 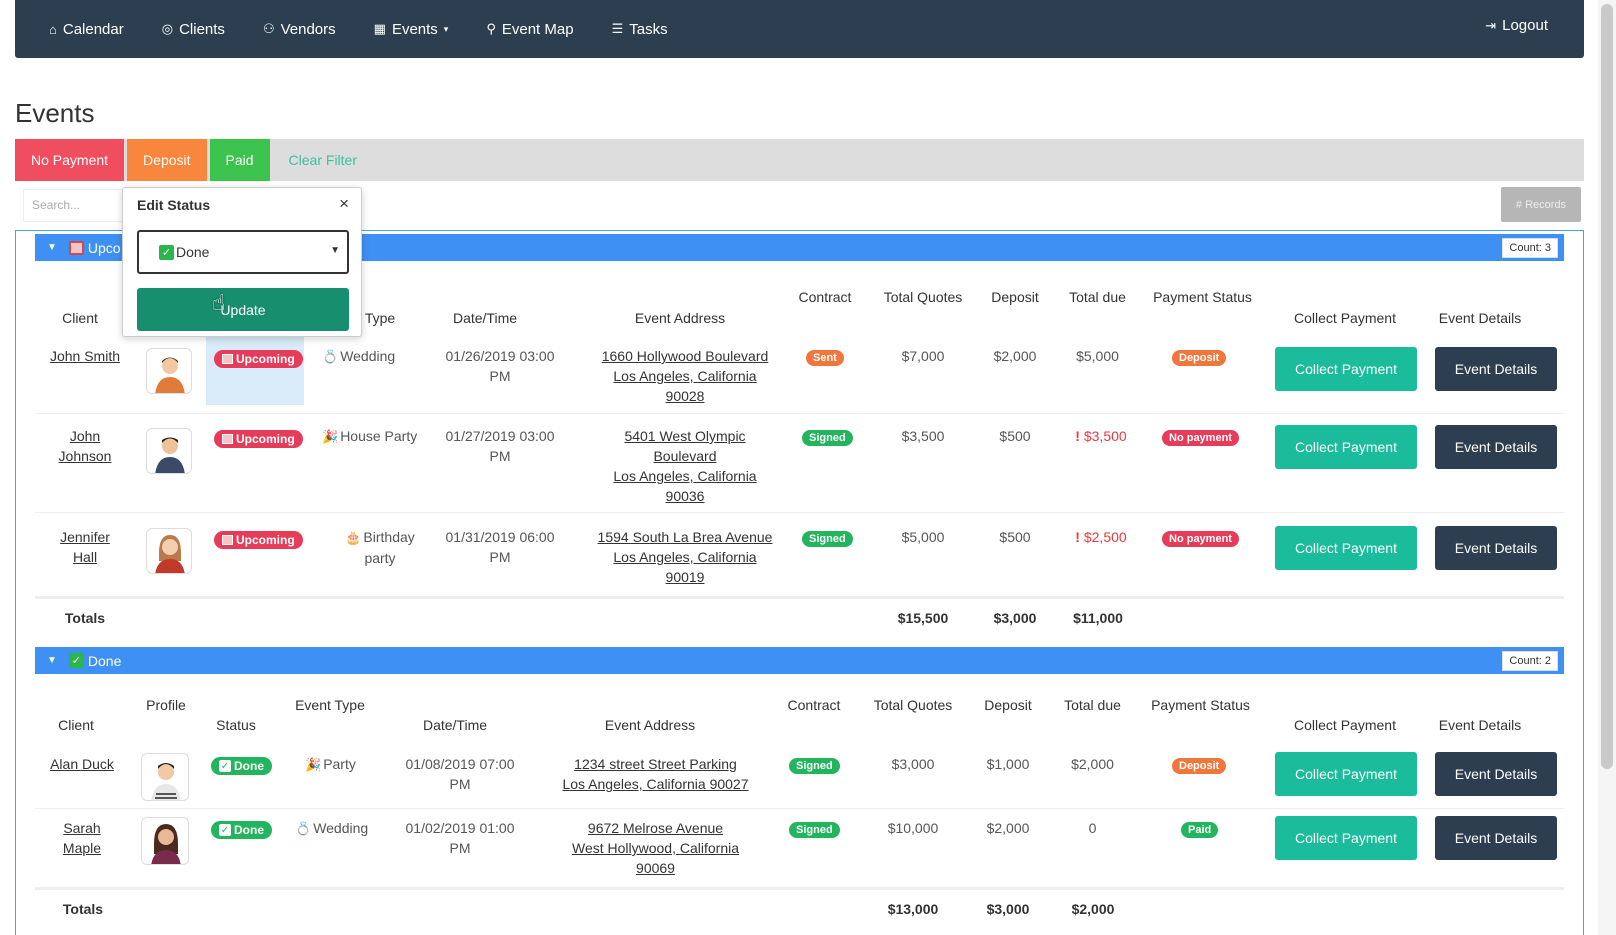 I want to click on datetime-line: 01/27/2019 03:00, so click(x=500, y=436).